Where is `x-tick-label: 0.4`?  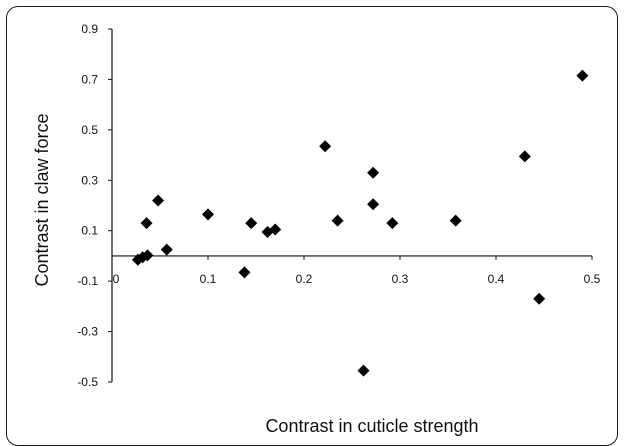
x-tick-label: 0.4 is located at coordinates (496, 279).